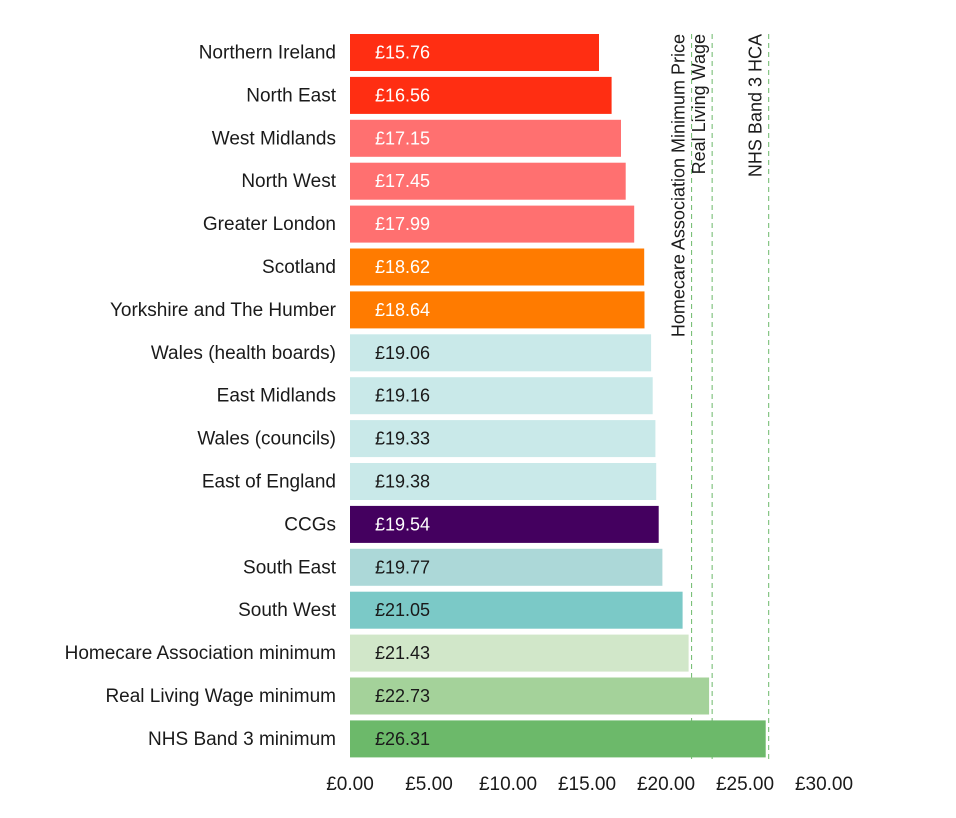  What do you see at coordinates (756, 105) in the screenshot?
I see `reference-line-label: NHS Band 3 HCA` at bounding box center [756, 105].